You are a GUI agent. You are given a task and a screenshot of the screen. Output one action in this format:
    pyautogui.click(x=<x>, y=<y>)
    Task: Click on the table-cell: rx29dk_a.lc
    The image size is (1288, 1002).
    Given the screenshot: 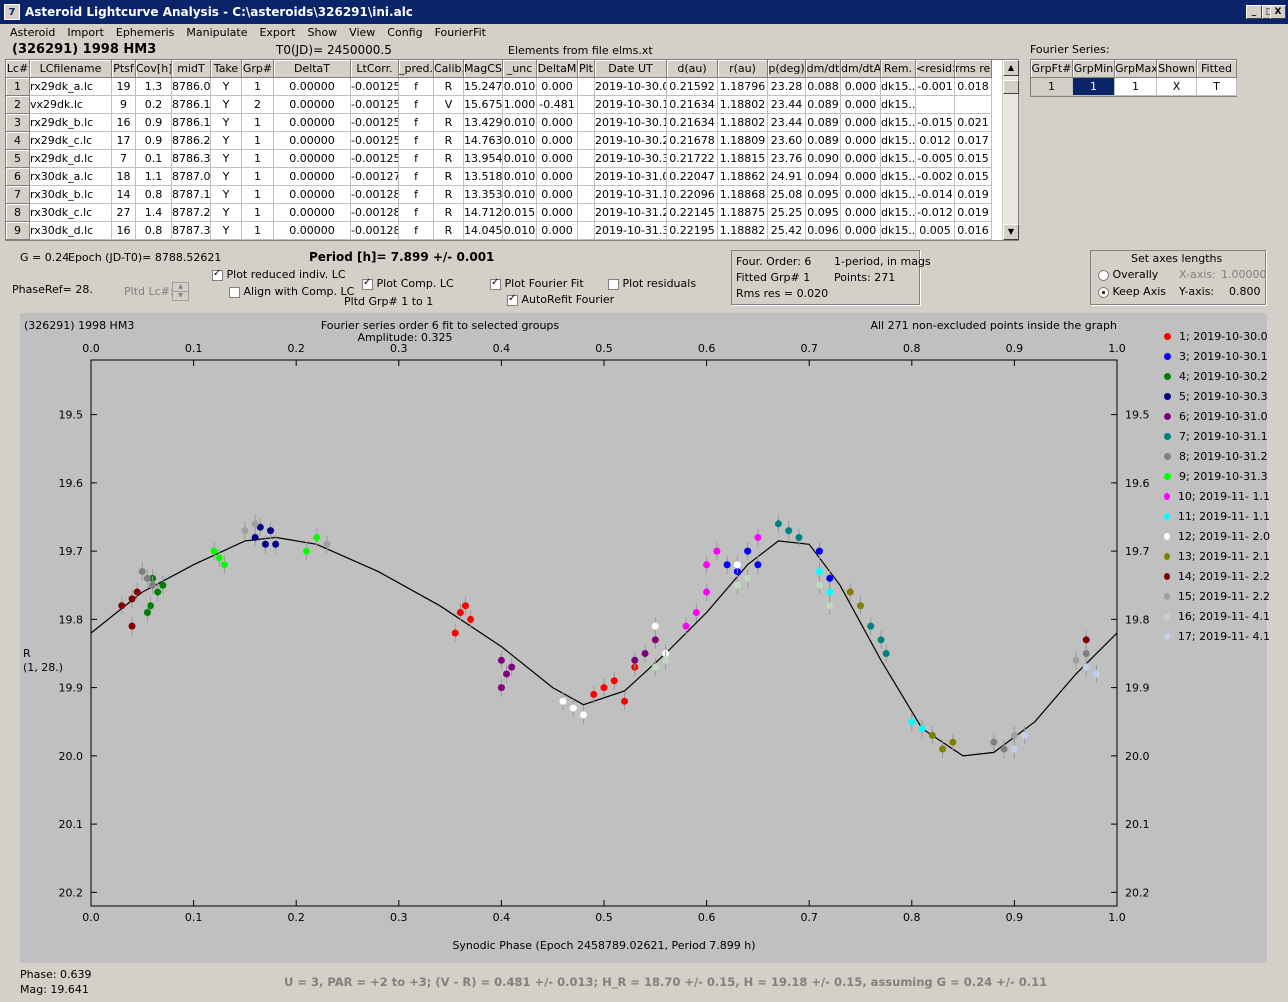 What is the action you would take?
    pyautogui.click(x=71, y=87)
    